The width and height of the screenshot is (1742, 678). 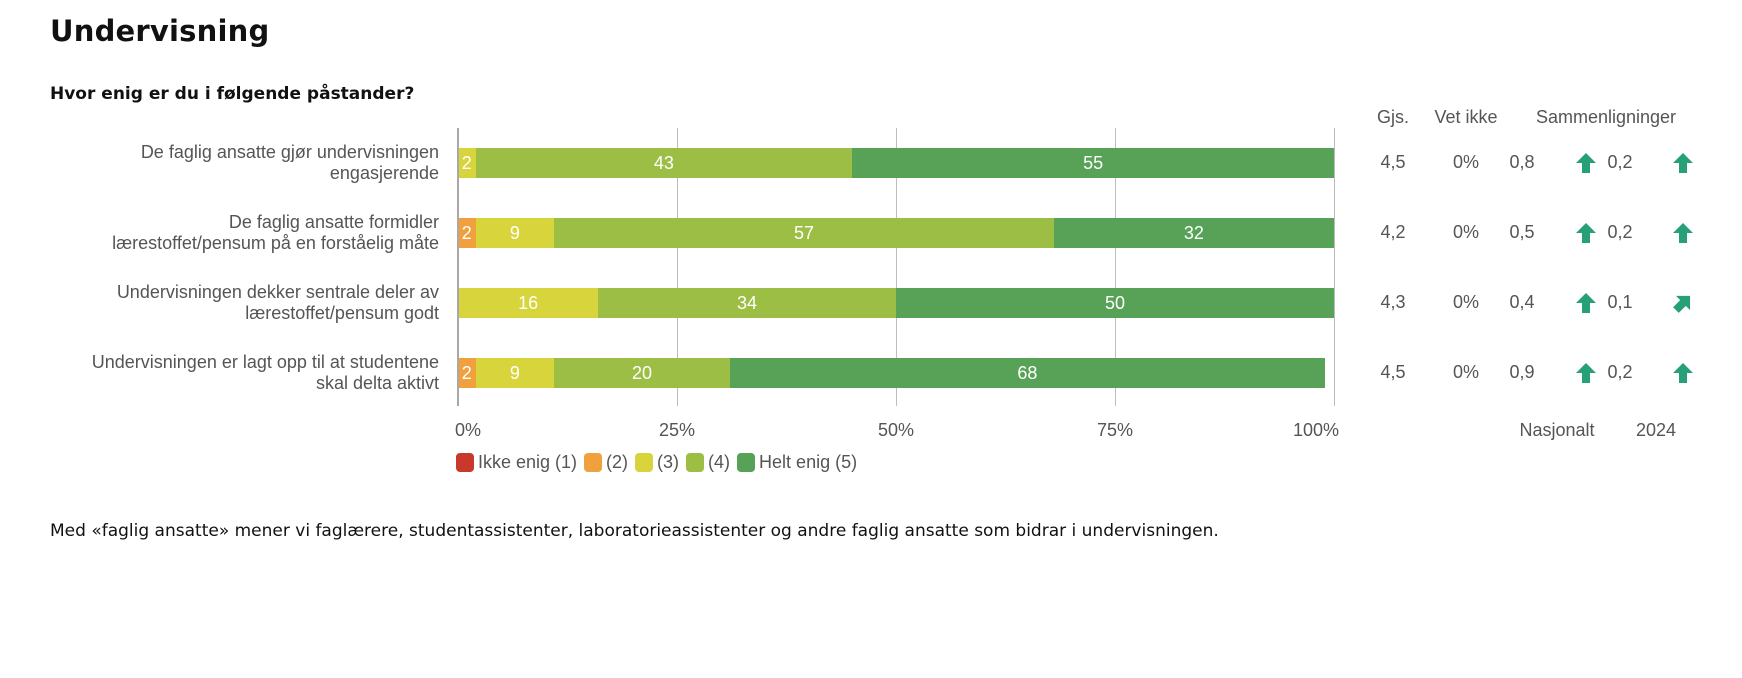 I want to click on bar-segment: 34, so click(x=747, y=303).